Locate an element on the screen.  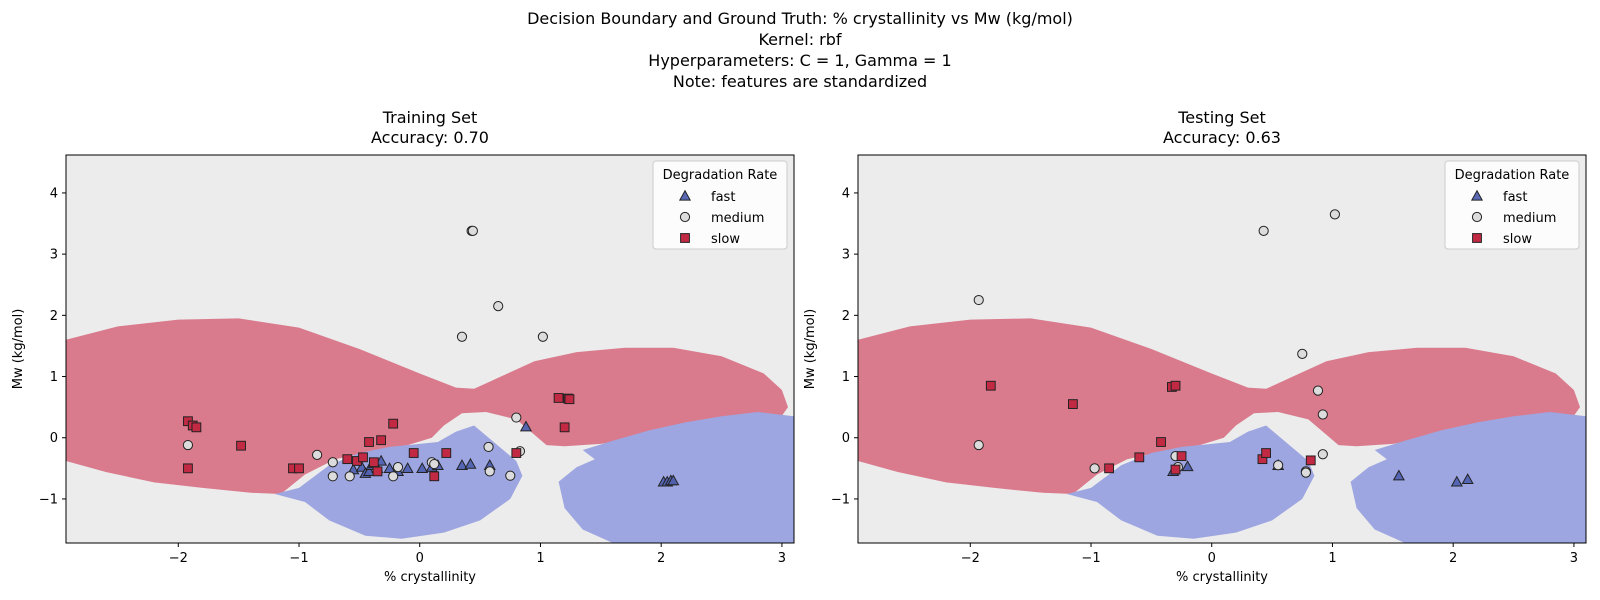
suptitle-line: Note: features are standardized is located at coordinates (800, 81).